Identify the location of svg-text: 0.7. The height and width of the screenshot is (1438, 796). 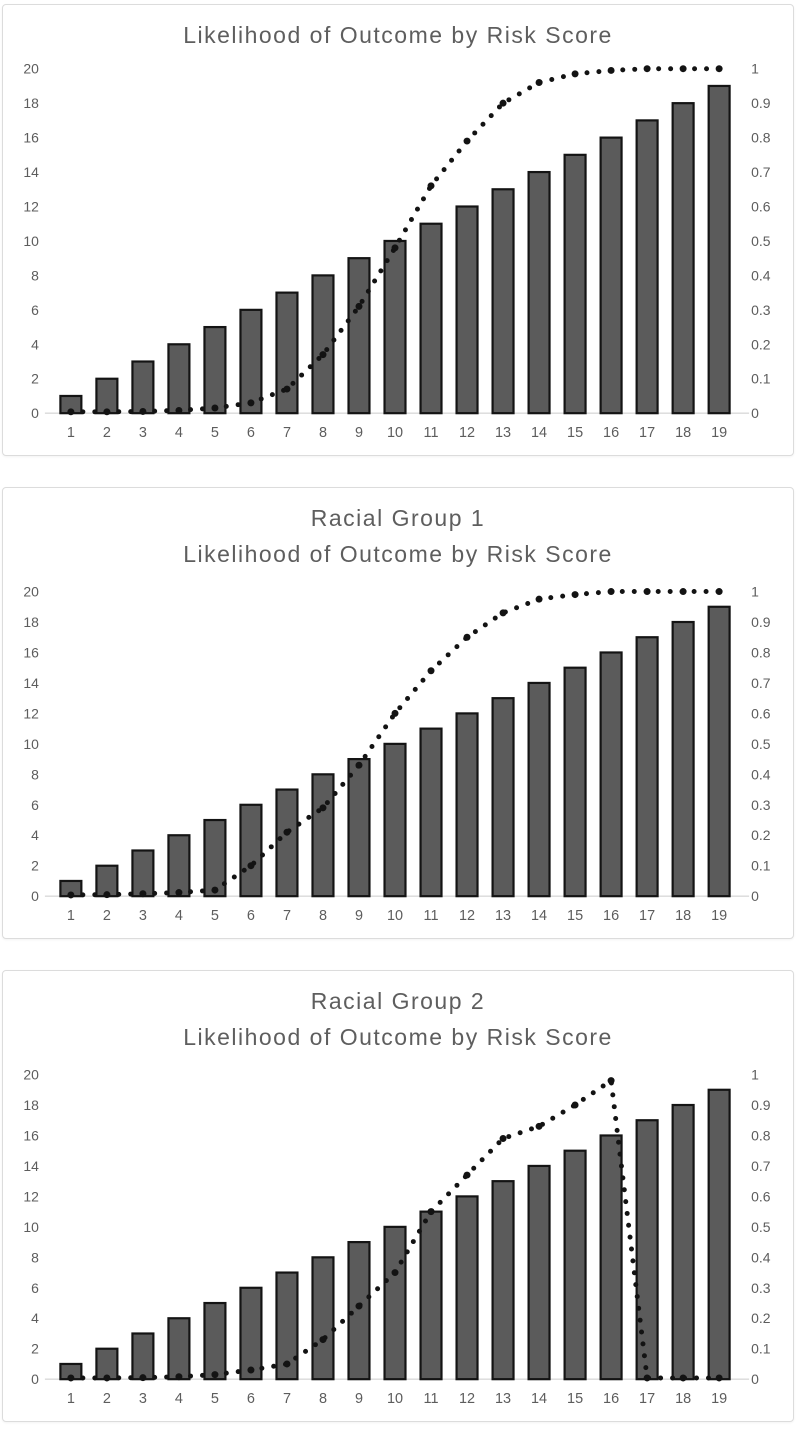
(761, 172).